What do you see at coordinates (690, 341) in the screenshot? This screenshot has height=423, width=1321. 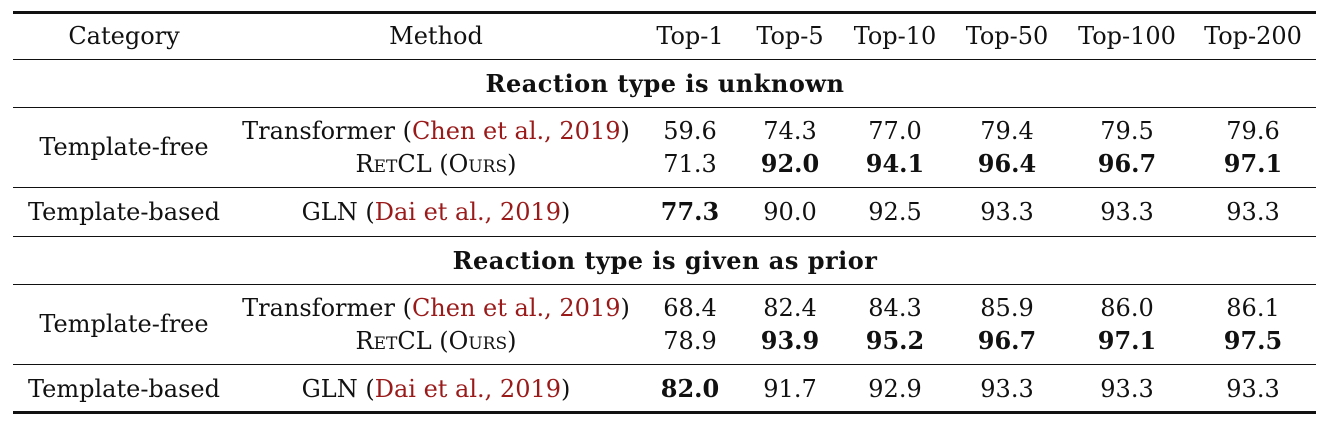 I see `score-cell: 78.9` at bounding box center [690, 341].